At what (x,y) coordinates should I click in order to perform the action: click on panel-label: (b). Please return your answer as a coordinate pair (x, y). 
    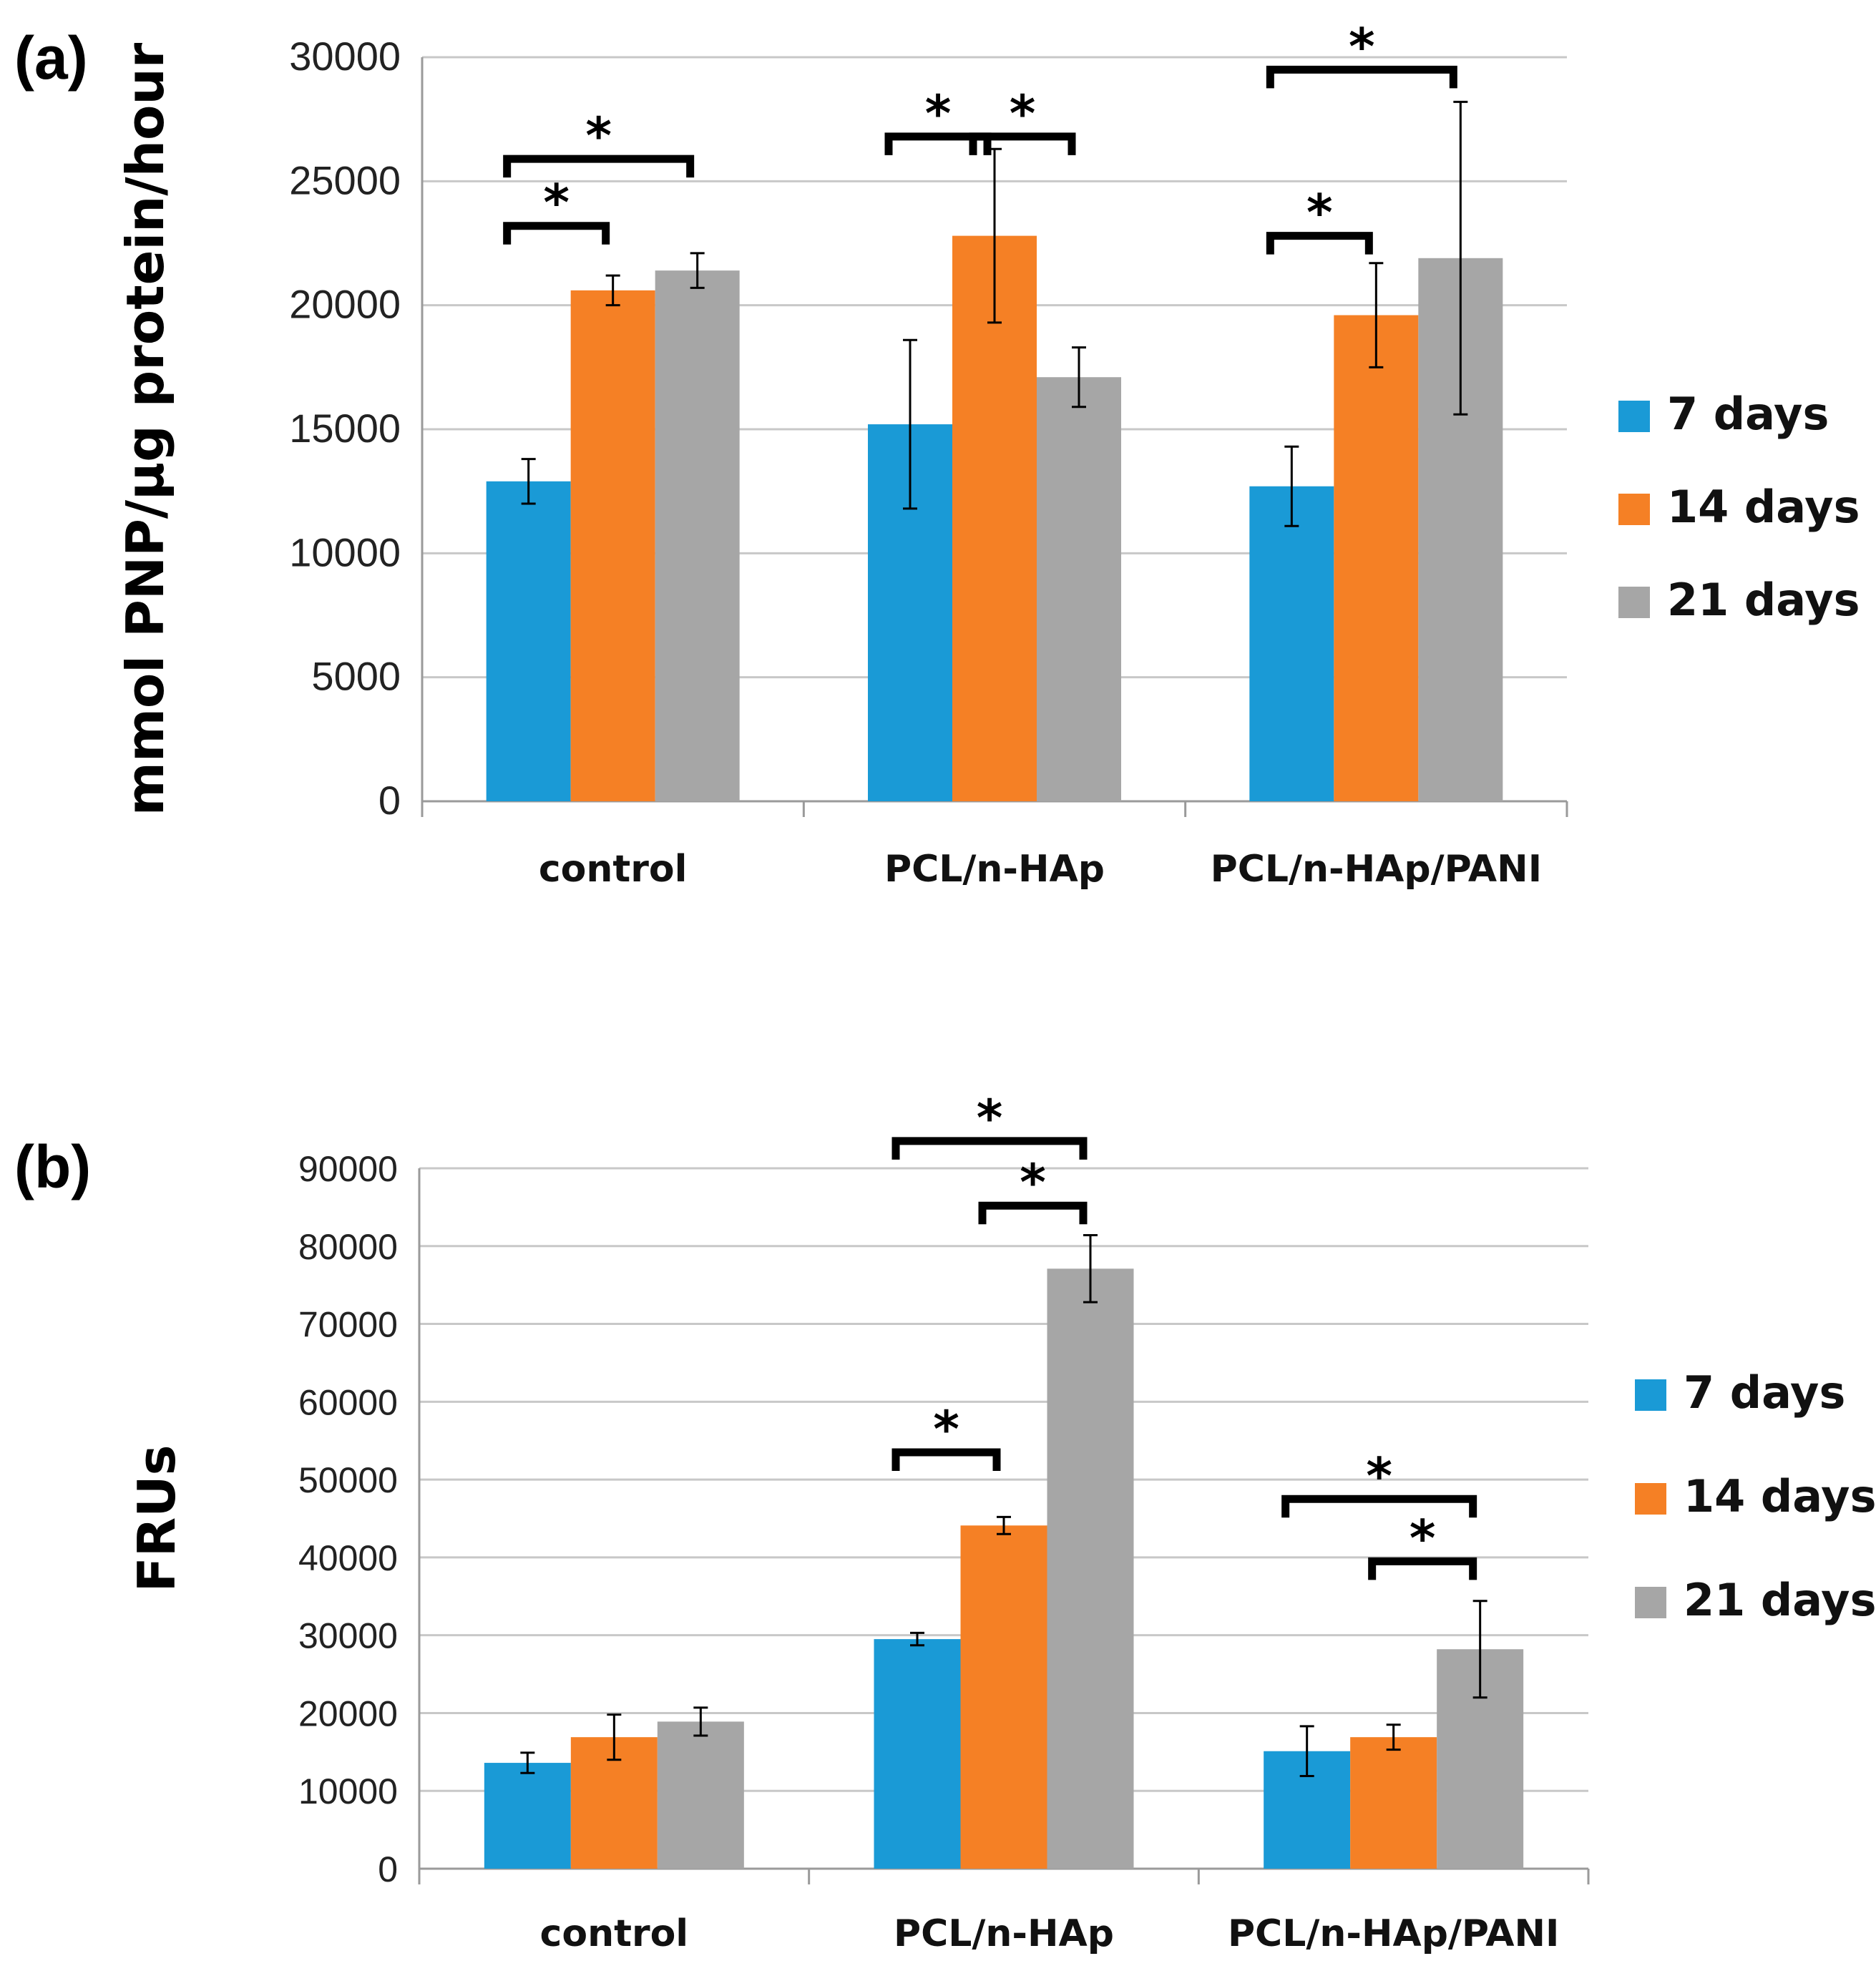
    Looking at the image, I should click on (53, 1166).